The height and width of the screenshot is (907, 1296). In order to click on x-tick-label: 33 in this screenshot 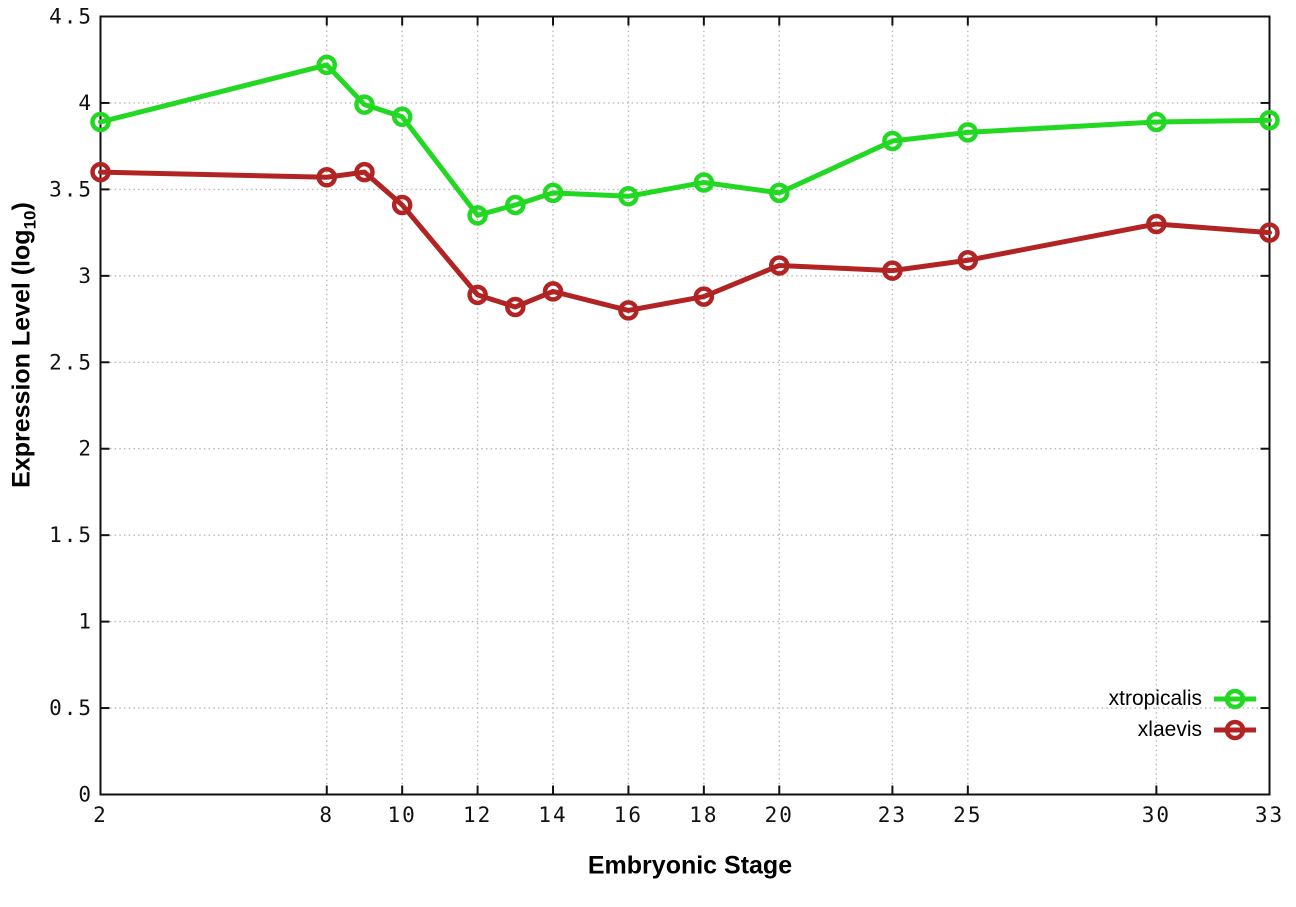, I will do `click(1269, 815)`.